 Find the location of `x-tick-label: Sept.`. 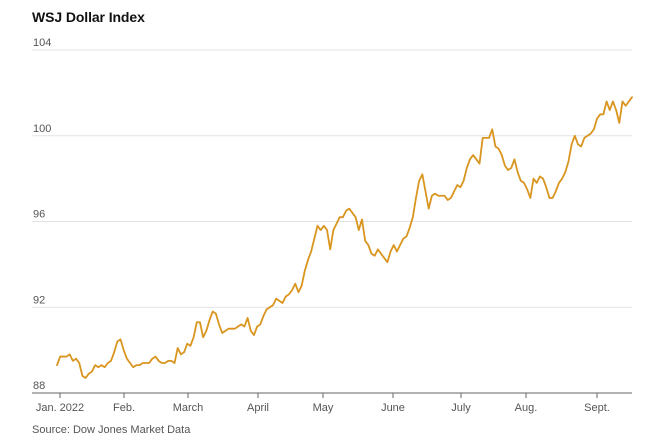

x-tick-label: Sept. is located at coordinates (597, 408).